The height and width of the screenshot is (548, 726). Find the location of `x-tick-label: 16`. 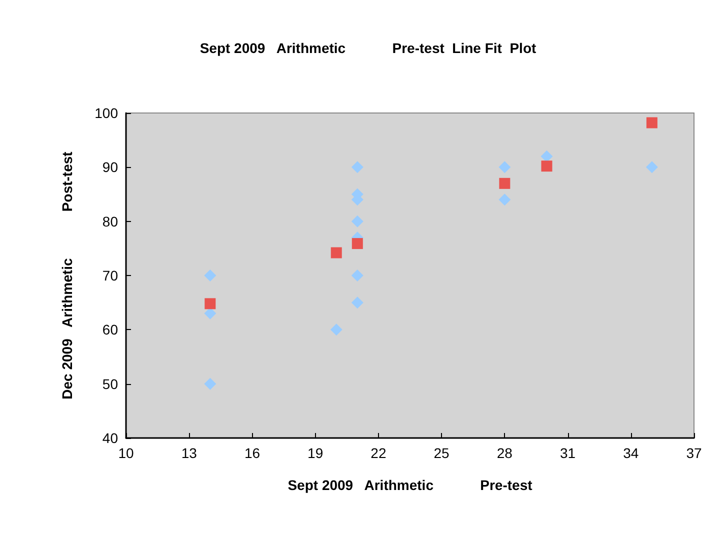

x-tick-label: 16 is located at coordinates (252, 453).